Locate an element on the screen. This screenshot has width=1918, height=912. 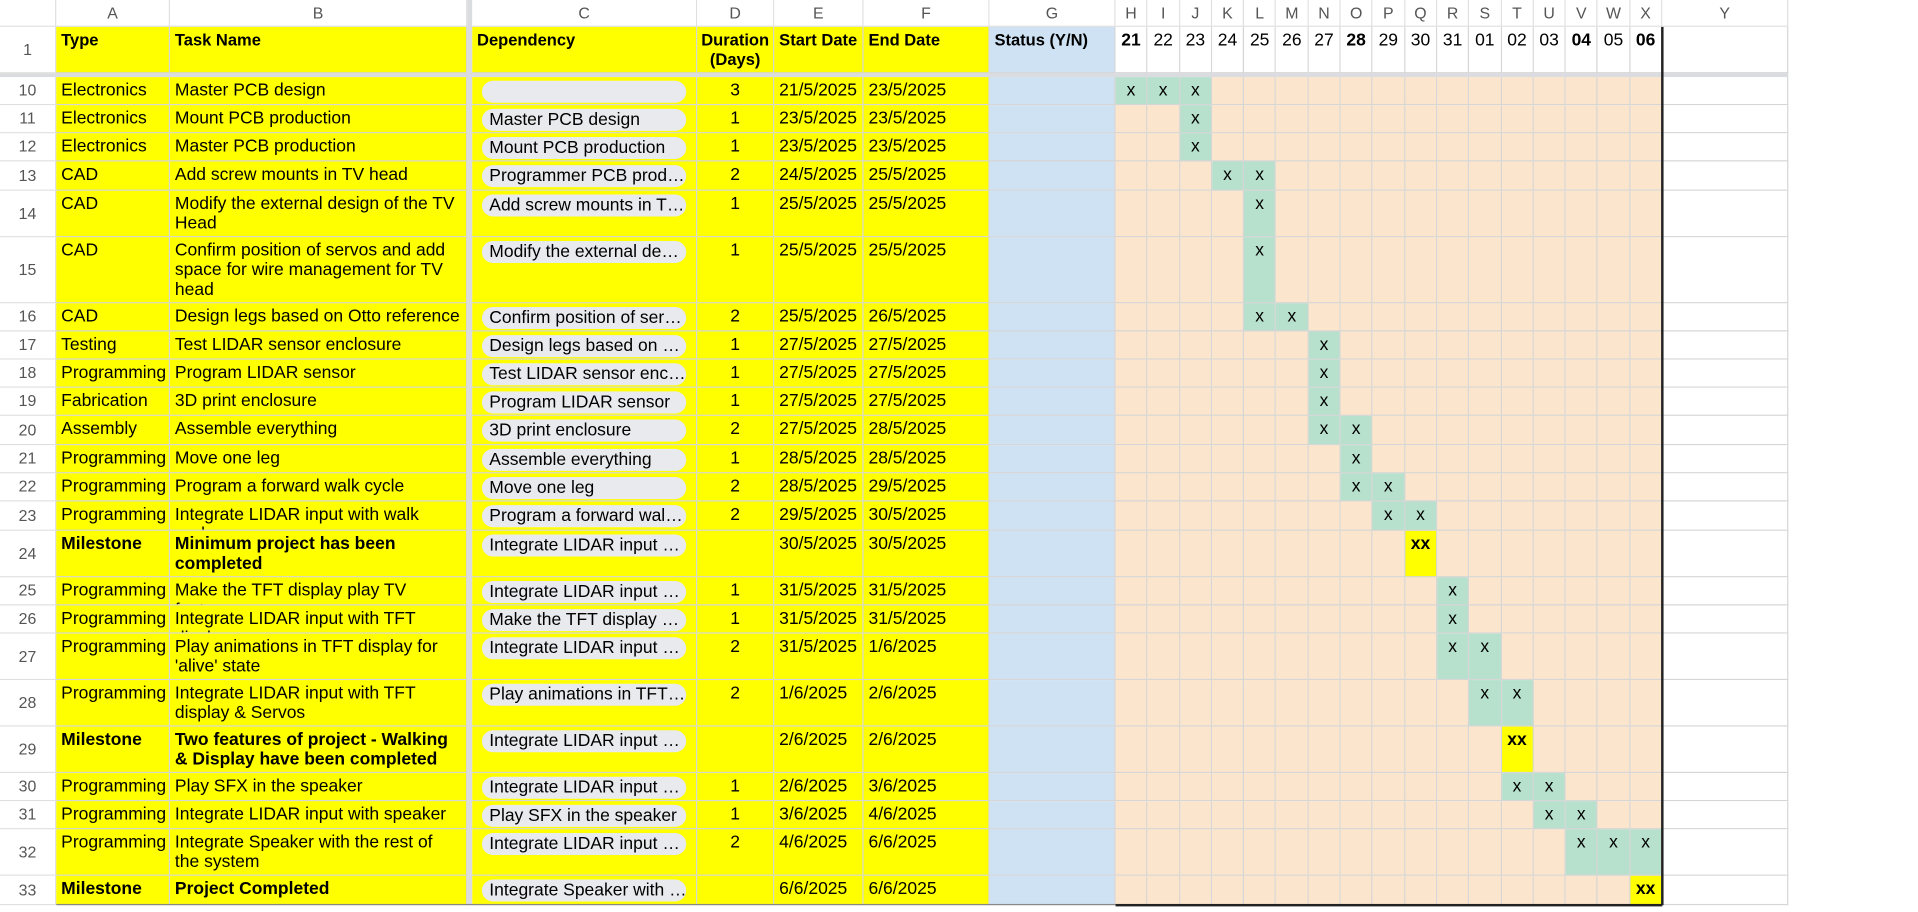
row-number: 32 is located at coordinates (28, 852).